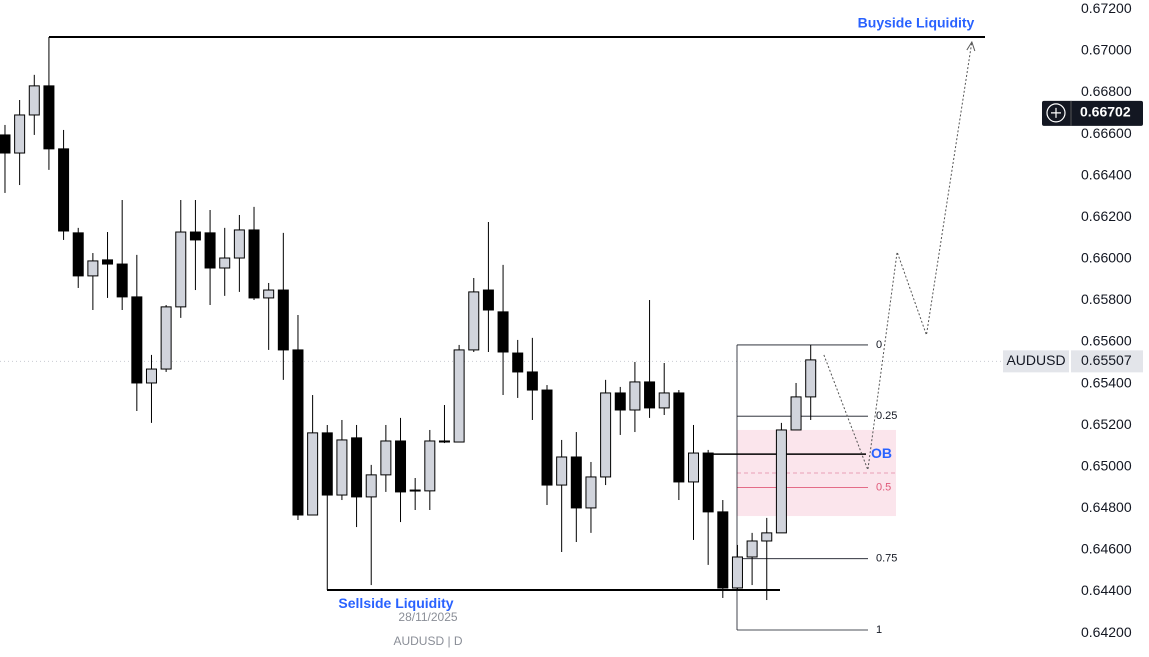  I want to click on y-tick-label: 0.64400, so click(1106, 590).